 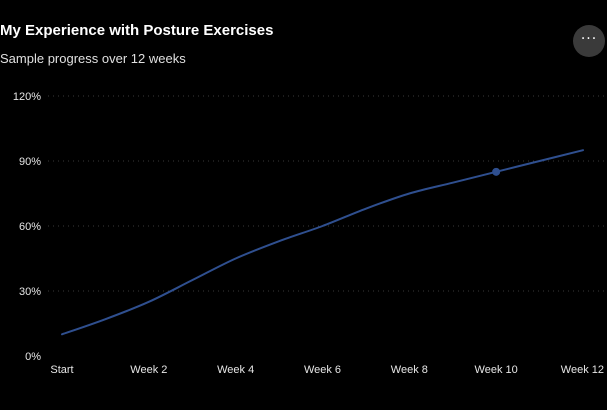 I want to click on data-point-marker, so click(x=496, y=171).